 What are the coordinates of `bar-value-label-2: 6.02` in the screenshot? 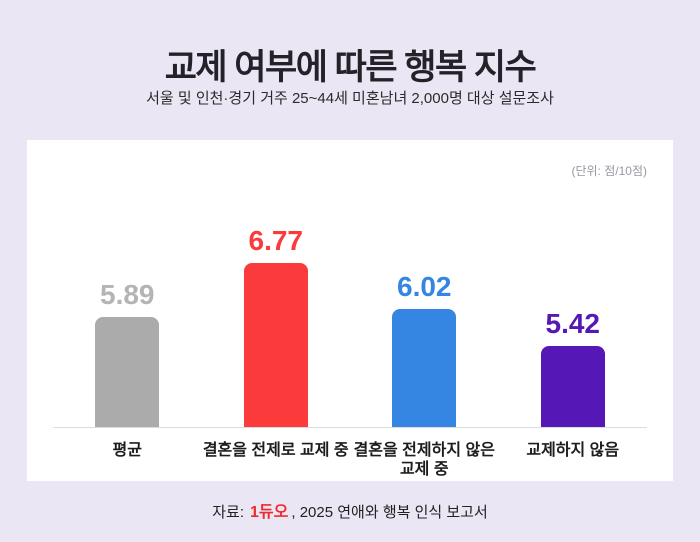 It's located at (424, 286).